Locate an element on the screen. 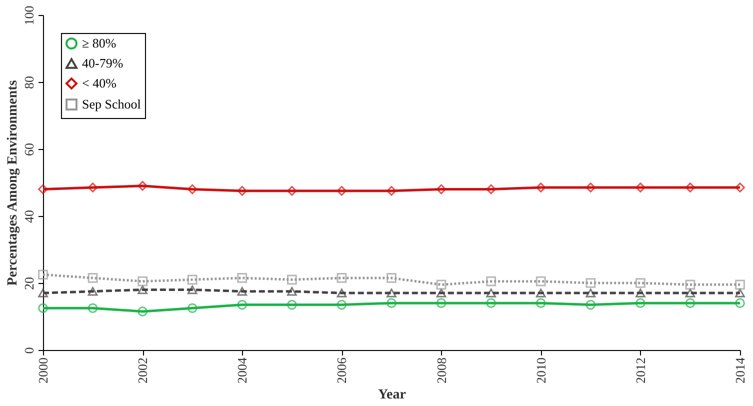 The width and height of the screenshot is (753, 406). x-tick-label: 2000 is located at coordinates (43, 371).